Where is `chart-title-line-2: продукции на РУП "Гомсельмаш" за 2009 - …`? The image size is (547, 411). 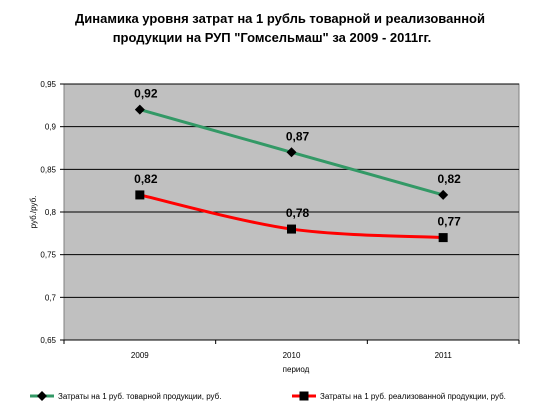 chart-title-line-2: продукции на РУП "Гомсельмаш" за 2009 - … is located at coordinates (272, 37).